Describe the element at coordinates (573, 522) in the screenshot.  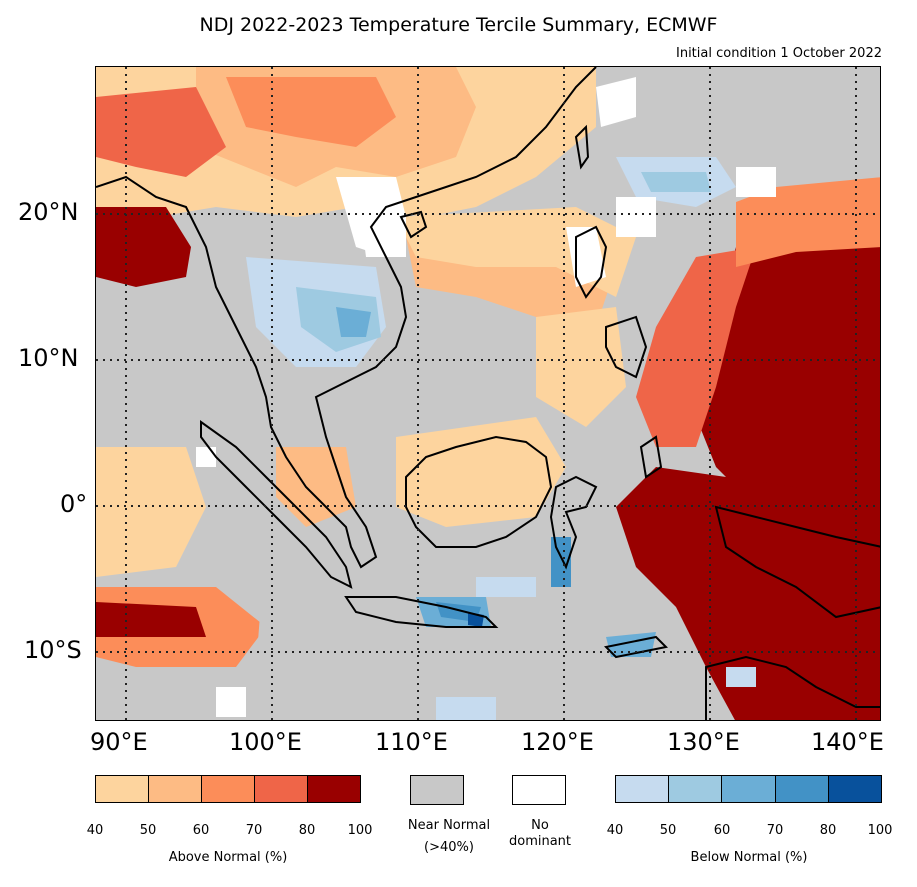
I see `coast-sulawesi` at that location.